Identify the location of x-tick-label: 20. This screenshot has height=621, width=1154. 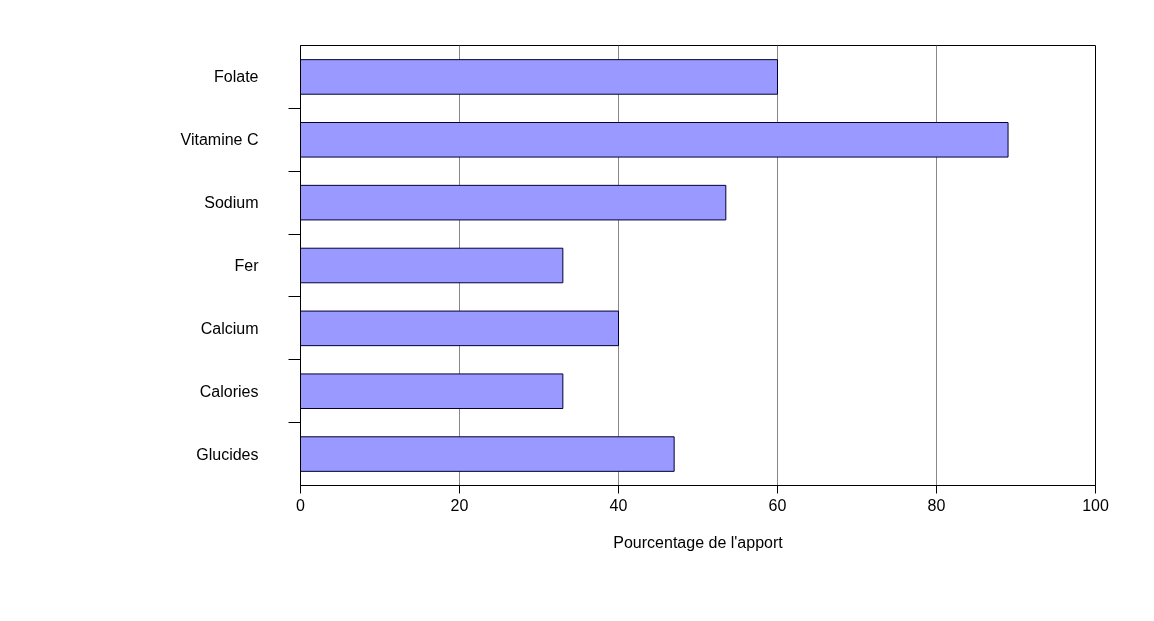
(459, 505).